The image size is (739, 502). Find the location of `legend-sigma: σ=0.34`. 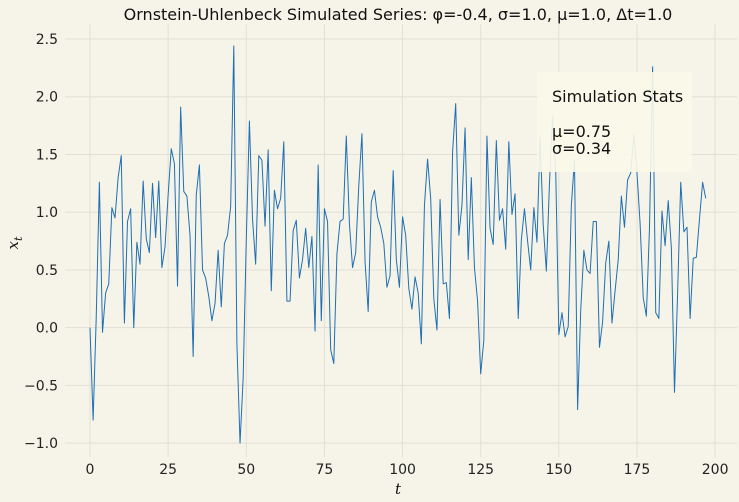

legend-sigma: σ=0.34 is located at coordinates (581, 148).